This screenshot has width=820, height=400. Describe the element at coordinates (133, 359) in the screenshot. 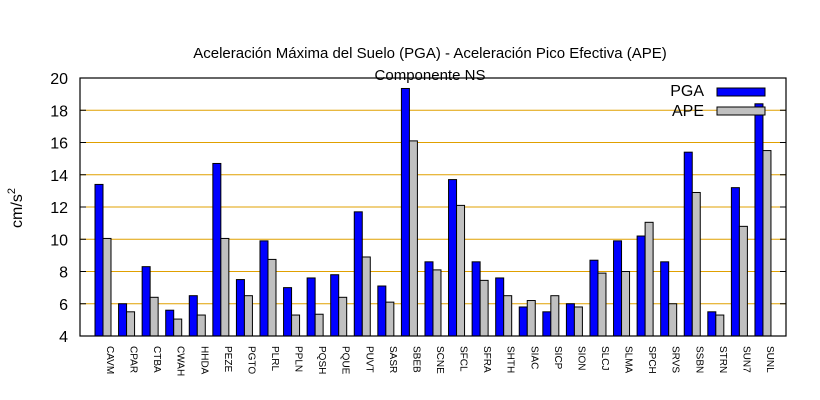

I see `x-tick-label: CPAR` at that location.